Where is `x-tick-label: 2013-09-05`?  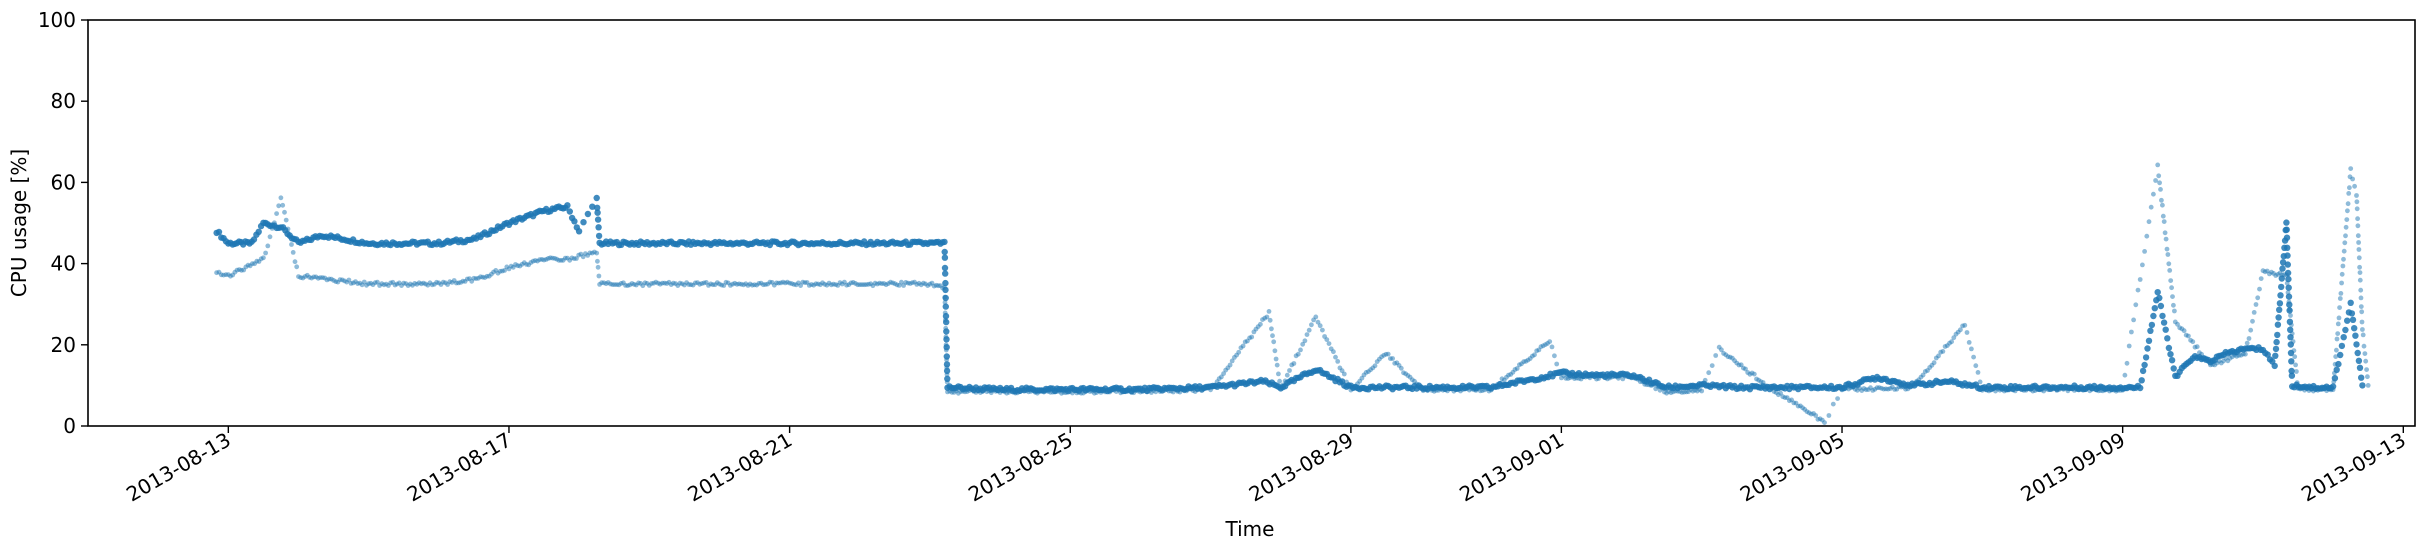 x-tick-label: 2013-09-05 is located at coordinates (1792, 467).